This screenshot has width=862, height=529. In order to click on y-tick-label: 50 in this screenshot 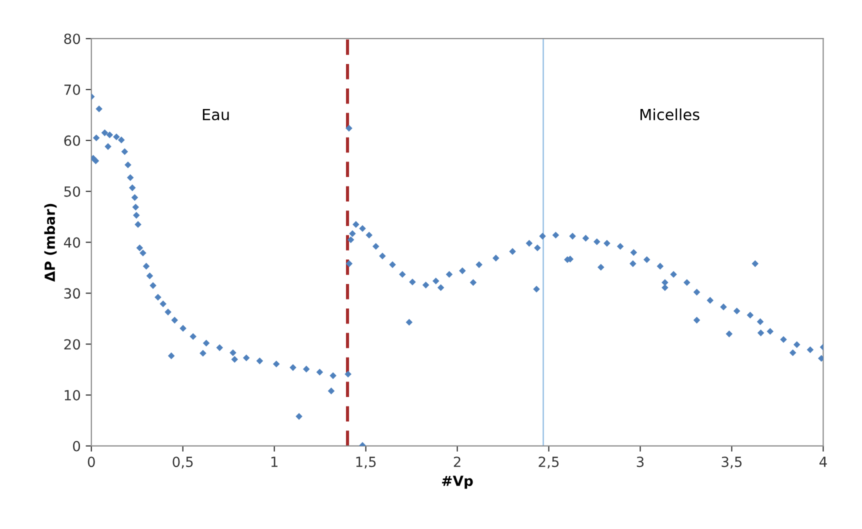, I will do `click(72, 191)`.